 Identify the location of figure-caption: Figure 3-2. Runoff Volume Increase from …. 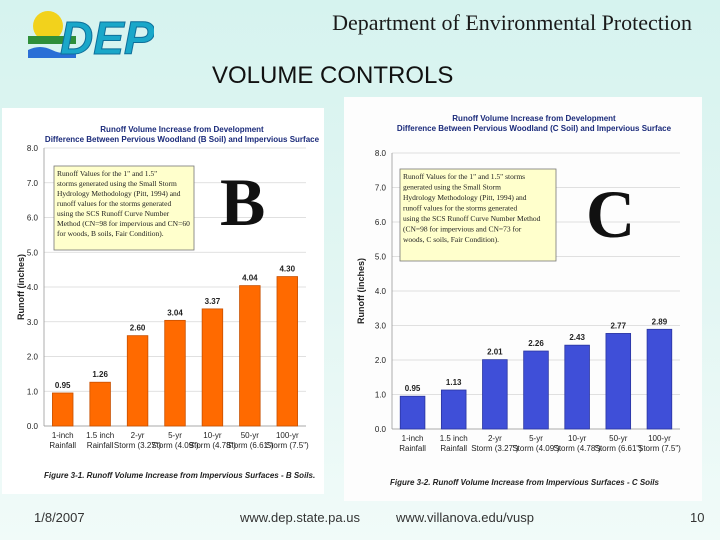
(525, 482).